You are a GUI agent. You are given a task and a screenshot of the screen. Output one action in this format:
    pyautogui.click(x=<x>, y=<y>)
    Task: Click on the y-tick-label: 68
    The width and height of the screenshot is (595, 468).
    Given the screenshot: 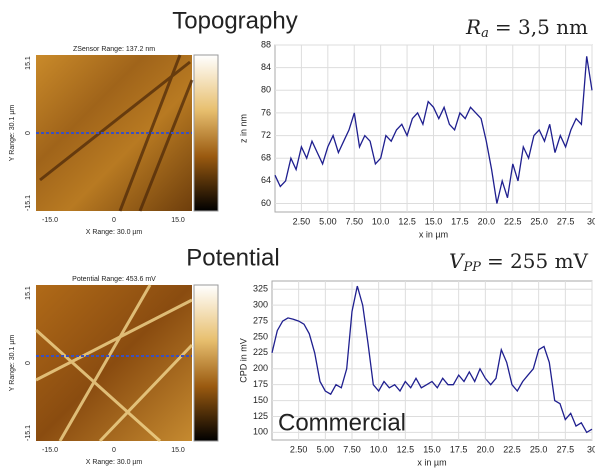 What is the action you would take?
    pyautogui.click(x=266, y=158)
    